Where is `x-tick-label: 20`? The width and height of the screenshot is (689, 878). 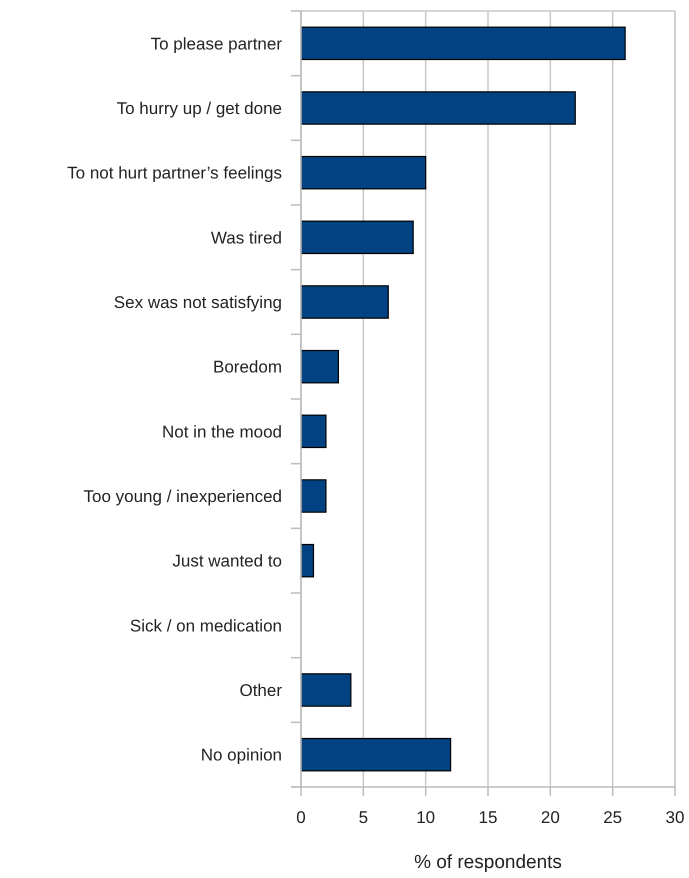
x-tick-label: 20 is located at coordinates (550, 817).